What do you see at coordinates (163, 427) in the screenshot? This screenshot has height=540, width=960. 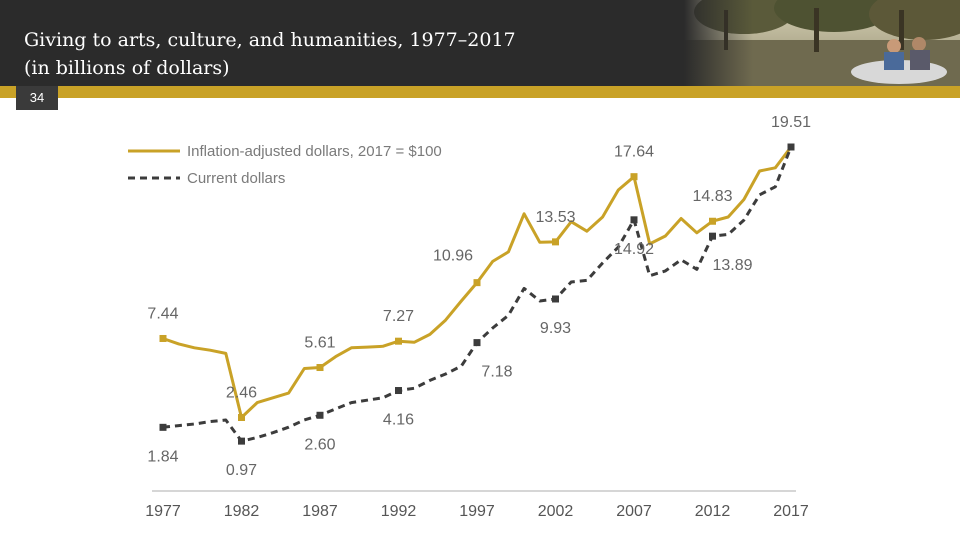 I see `marker-current-1977` at bounding box center [163, 427].